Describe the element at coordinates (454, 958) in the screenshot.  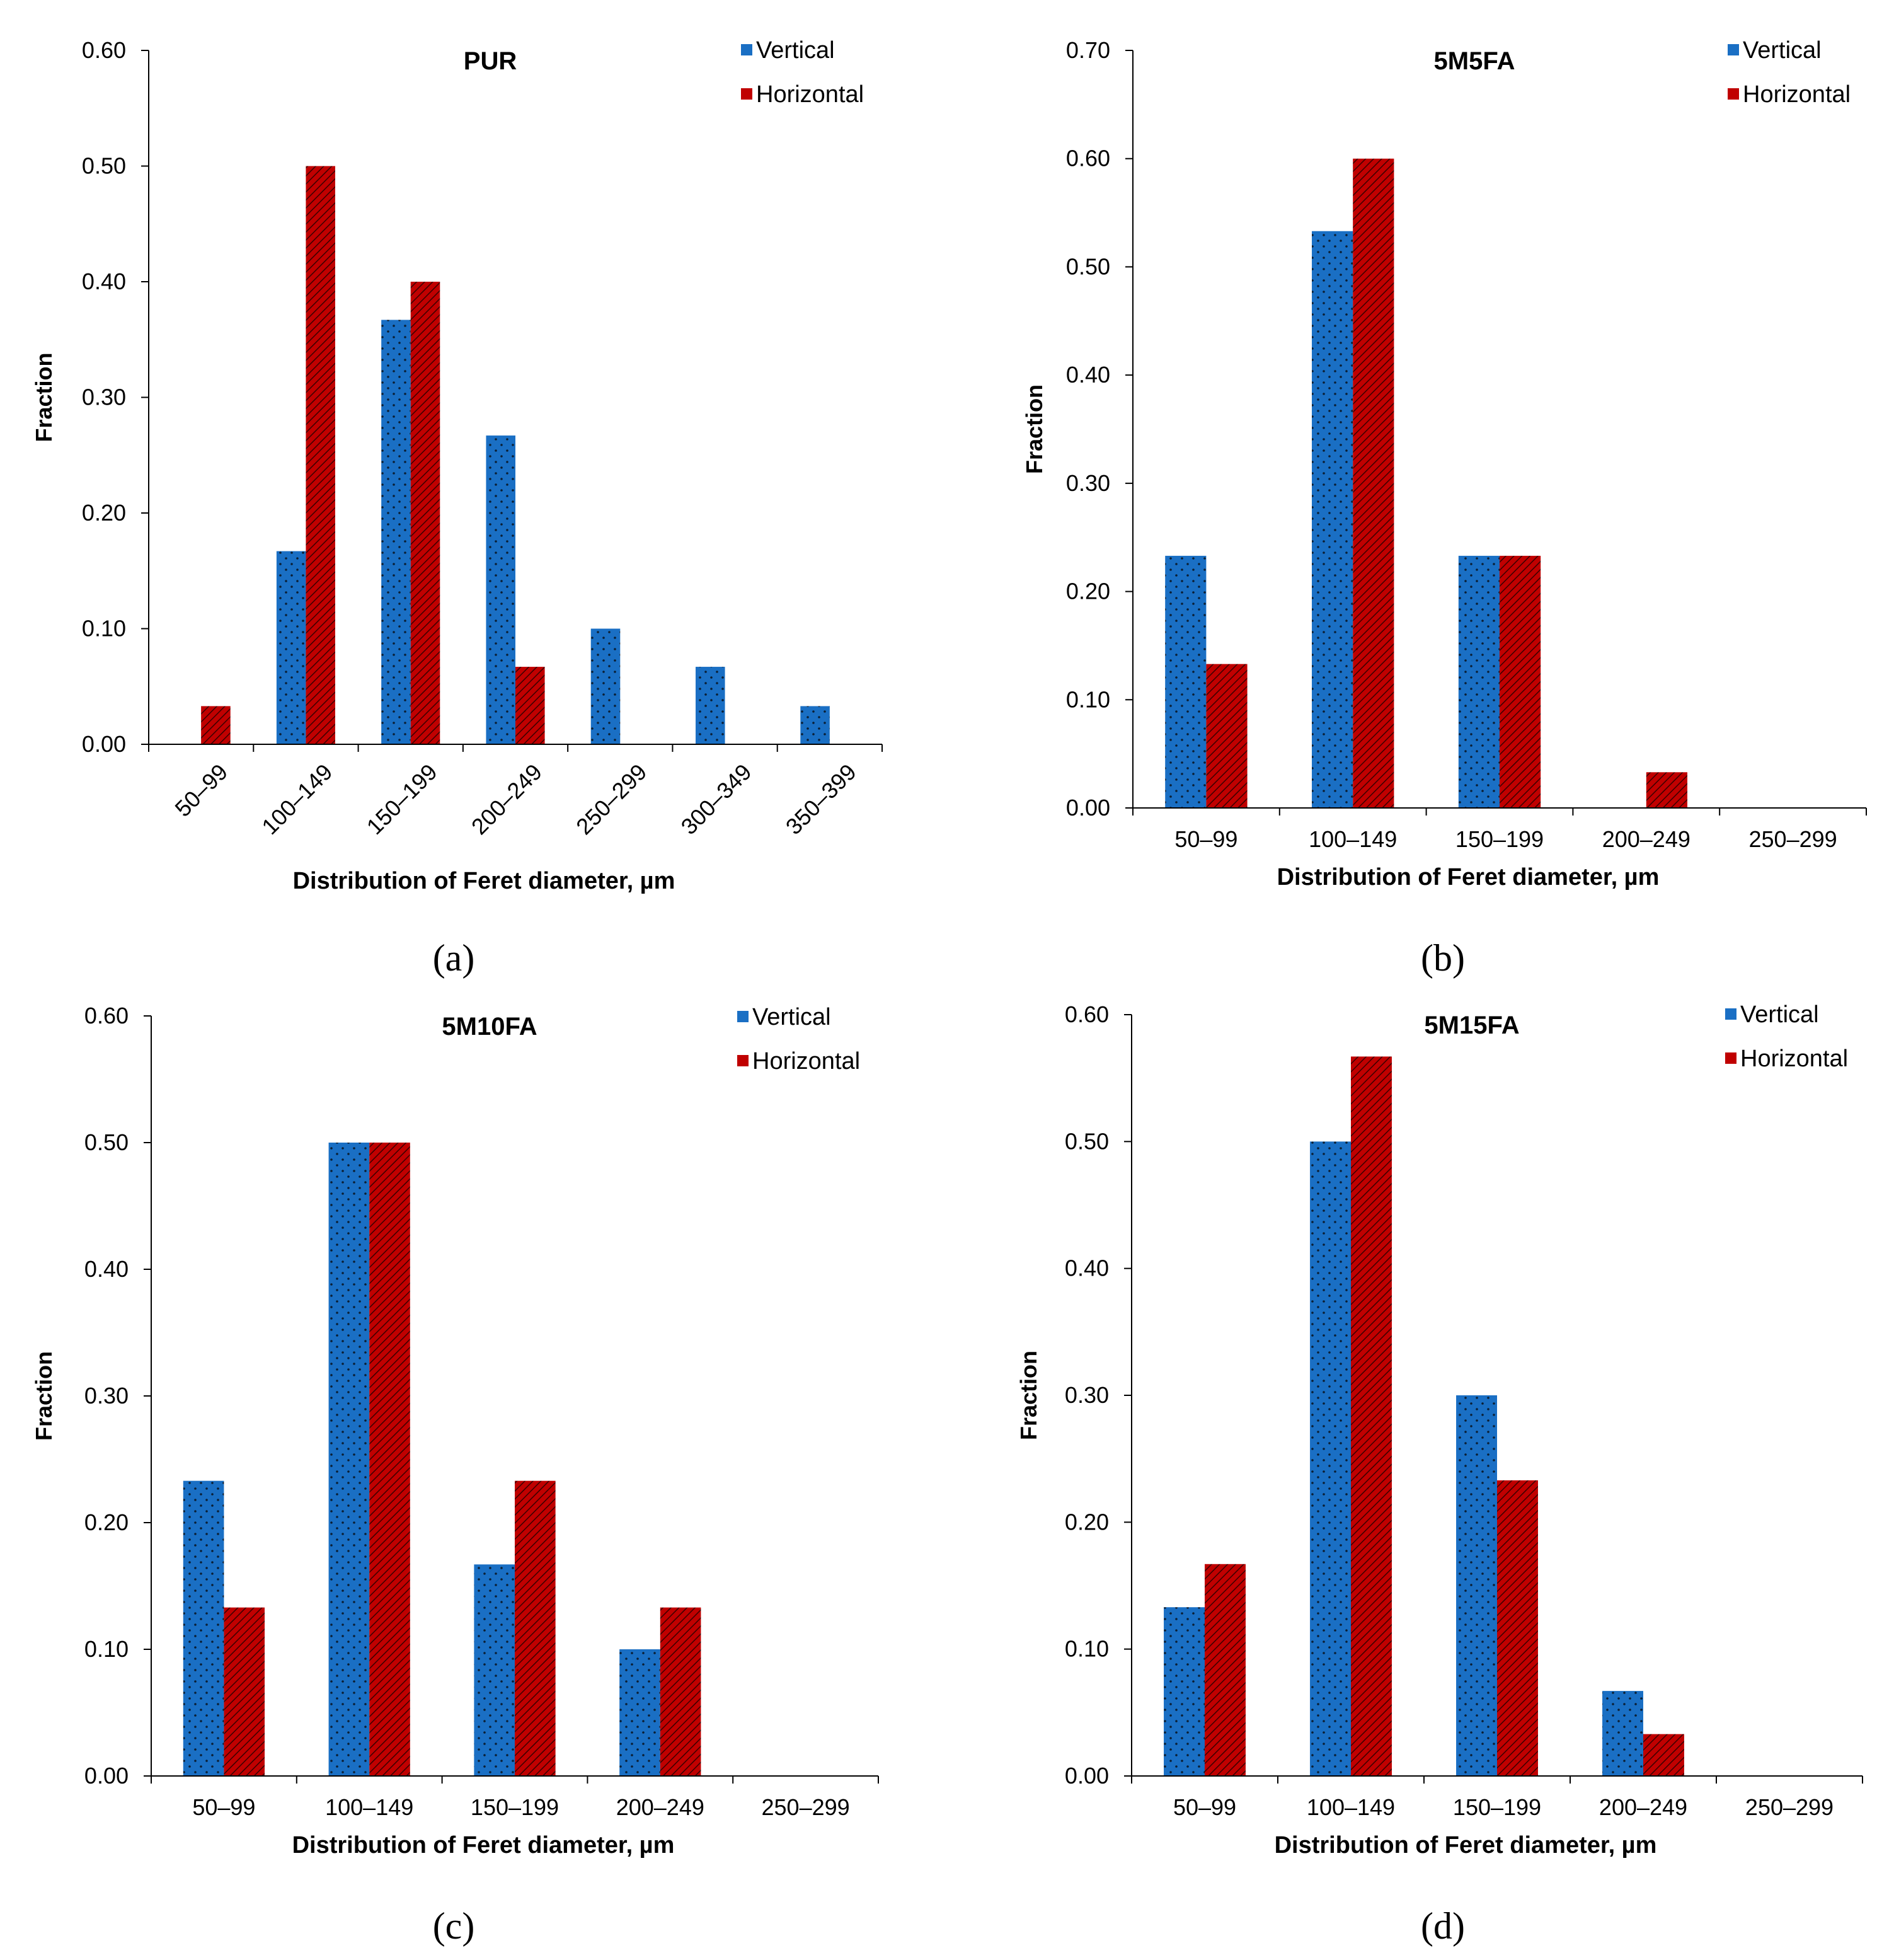
I see `panel-caption: (a)` at that location.